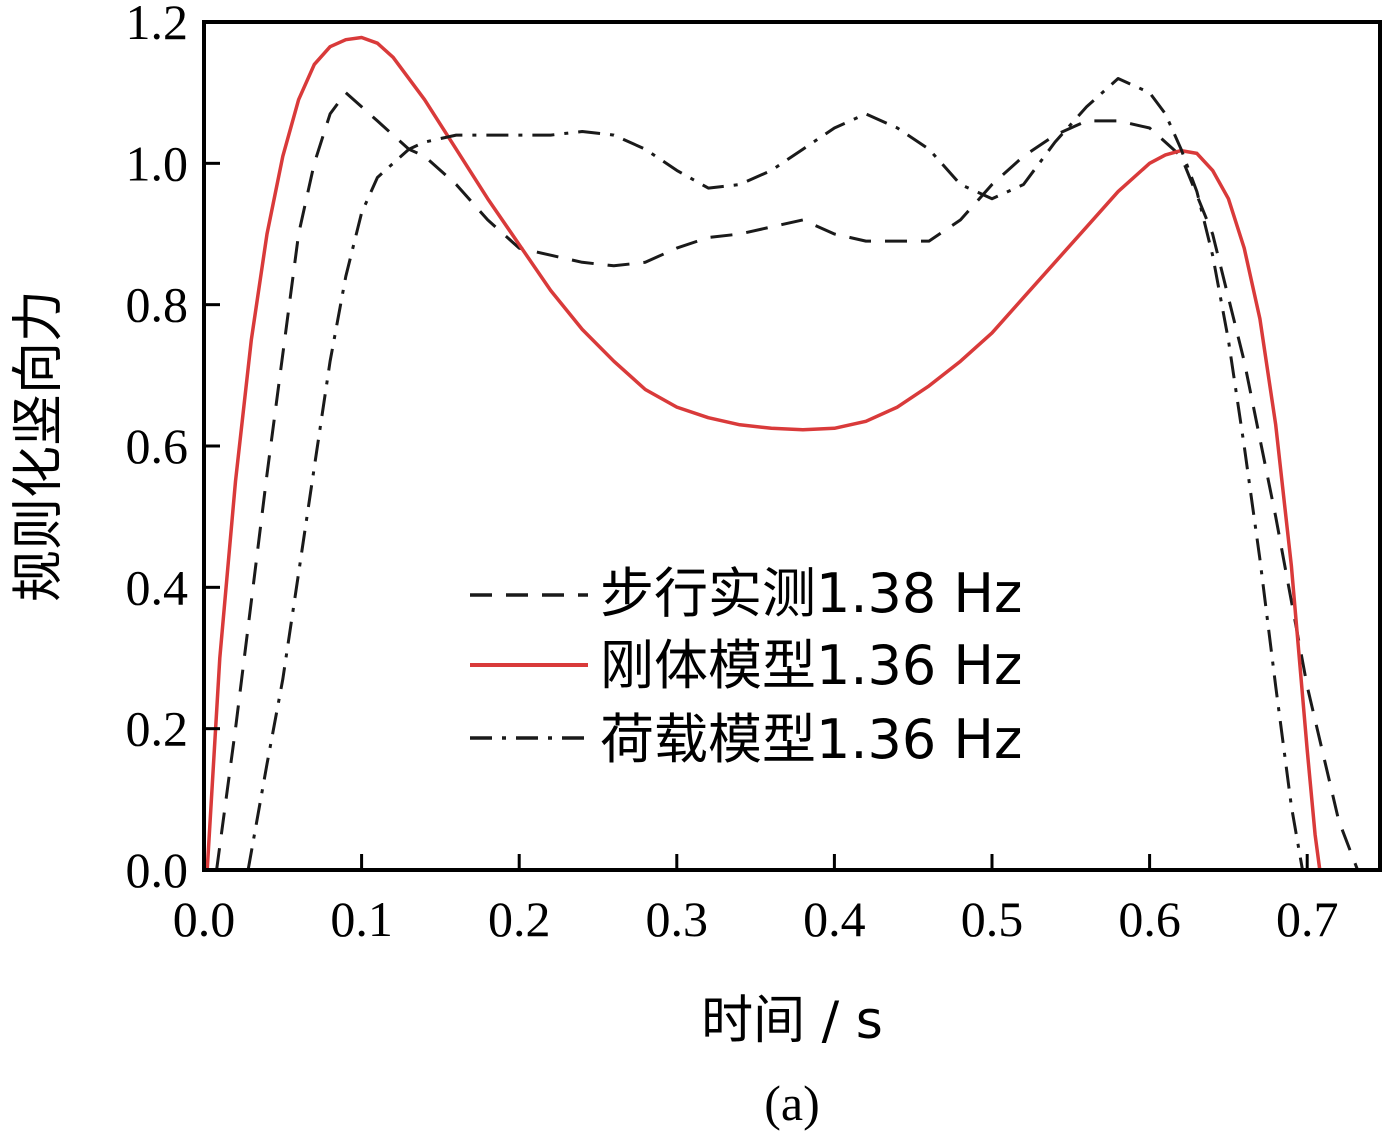 Image resolution: width=1386 pixels, height=1138 pixels. What do you see at coordinates (157, 587) in the screenshot?
I see `y-tick-label: 0.4` at bounding box center [157, 587].